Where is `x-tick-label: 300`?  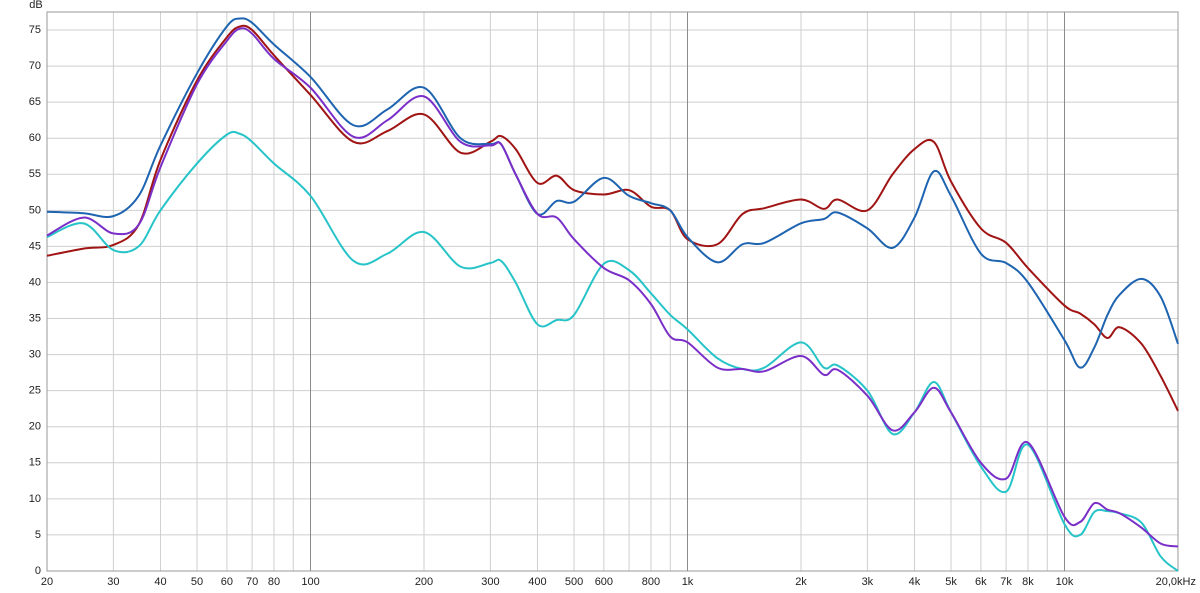 x-tick-label: 300 is located at coordinates (490, 582).